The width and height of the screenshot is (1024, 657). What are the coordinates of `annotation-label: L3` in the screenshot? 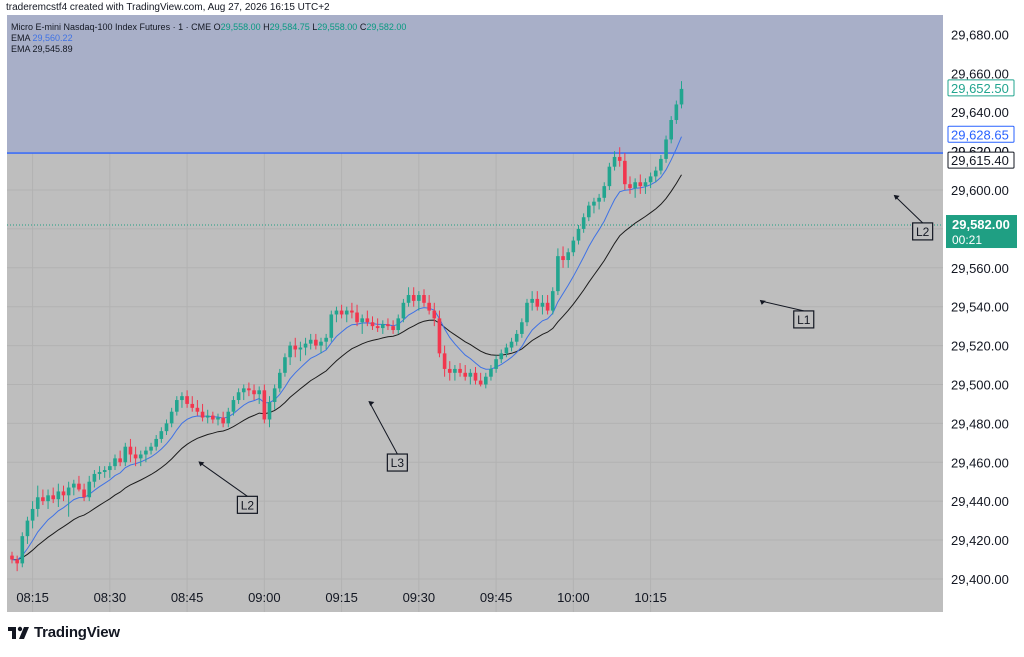 It's located at (398, 463).